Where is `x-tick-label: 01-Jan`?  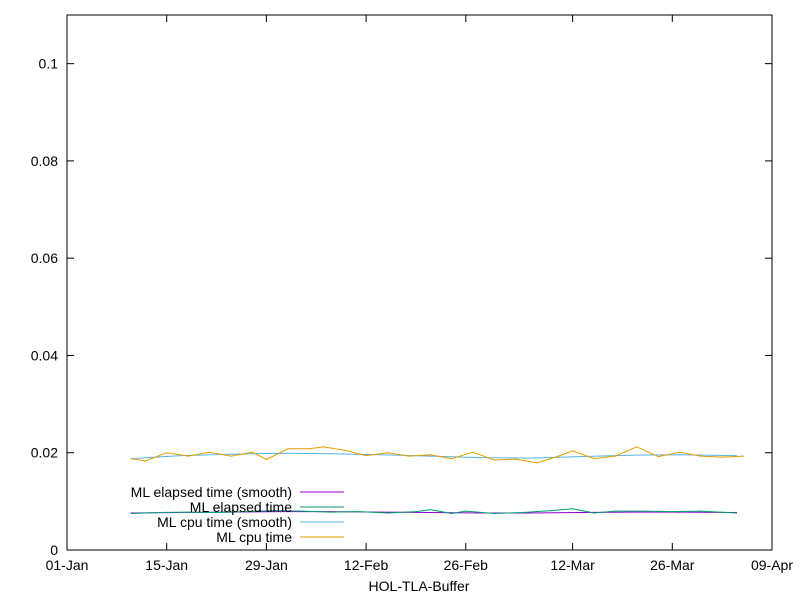
x-tick-label: 01-Jan is located at coordinates (67, 565).